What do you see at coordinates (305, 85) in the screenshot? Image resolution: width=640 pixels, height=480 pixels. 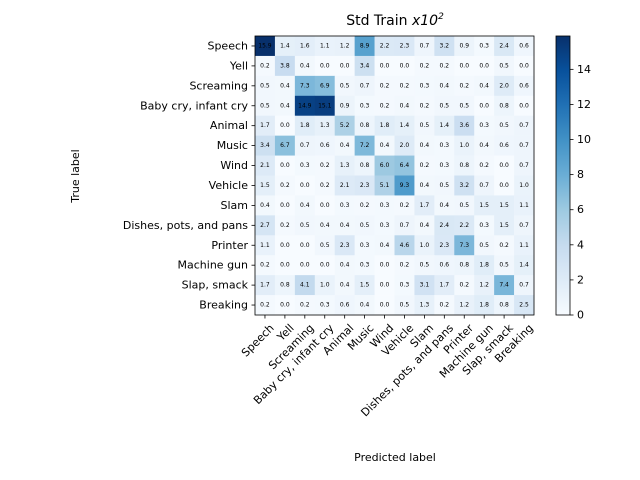 I see `cell-value: 7.3` at bounding box center [305, 85].